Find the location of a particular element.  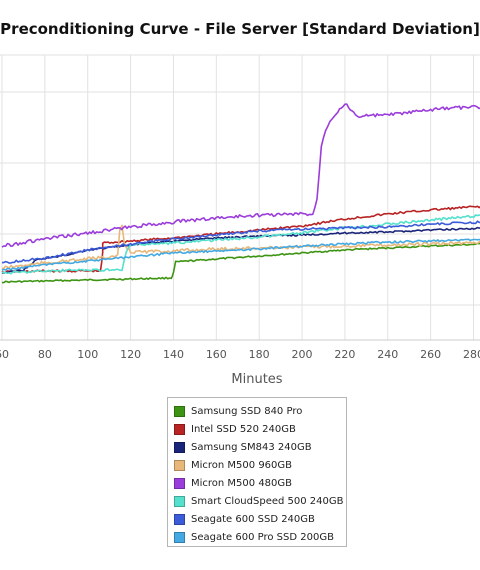

x-tick-label: 120 is located at coordinates (130, 354).